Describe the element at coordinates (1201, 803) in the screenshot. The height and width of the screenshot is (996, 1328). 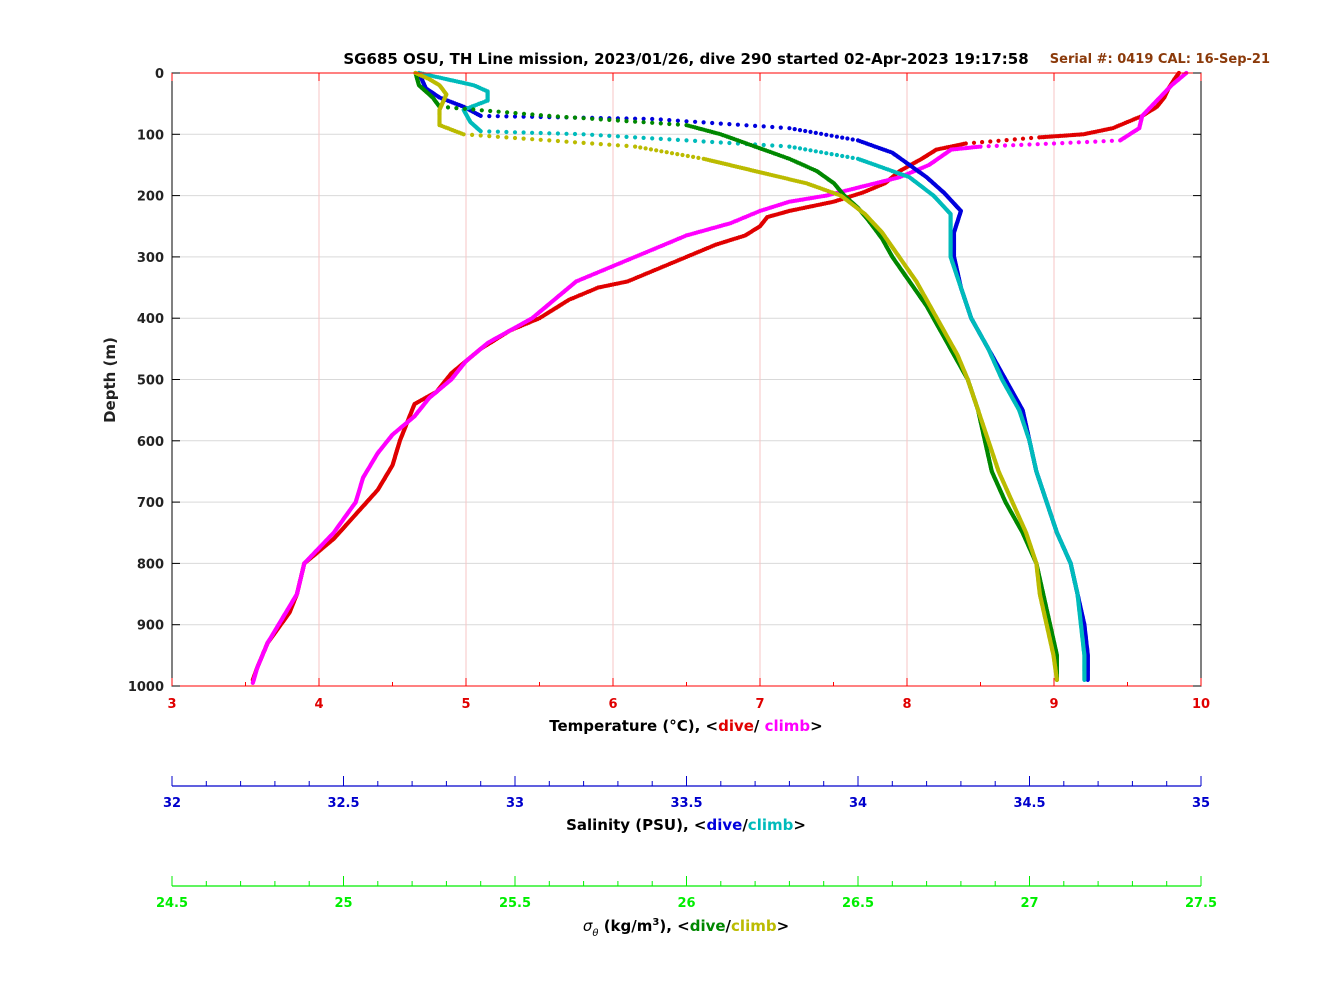
I see `salinity-tick-label: 35` at that location.